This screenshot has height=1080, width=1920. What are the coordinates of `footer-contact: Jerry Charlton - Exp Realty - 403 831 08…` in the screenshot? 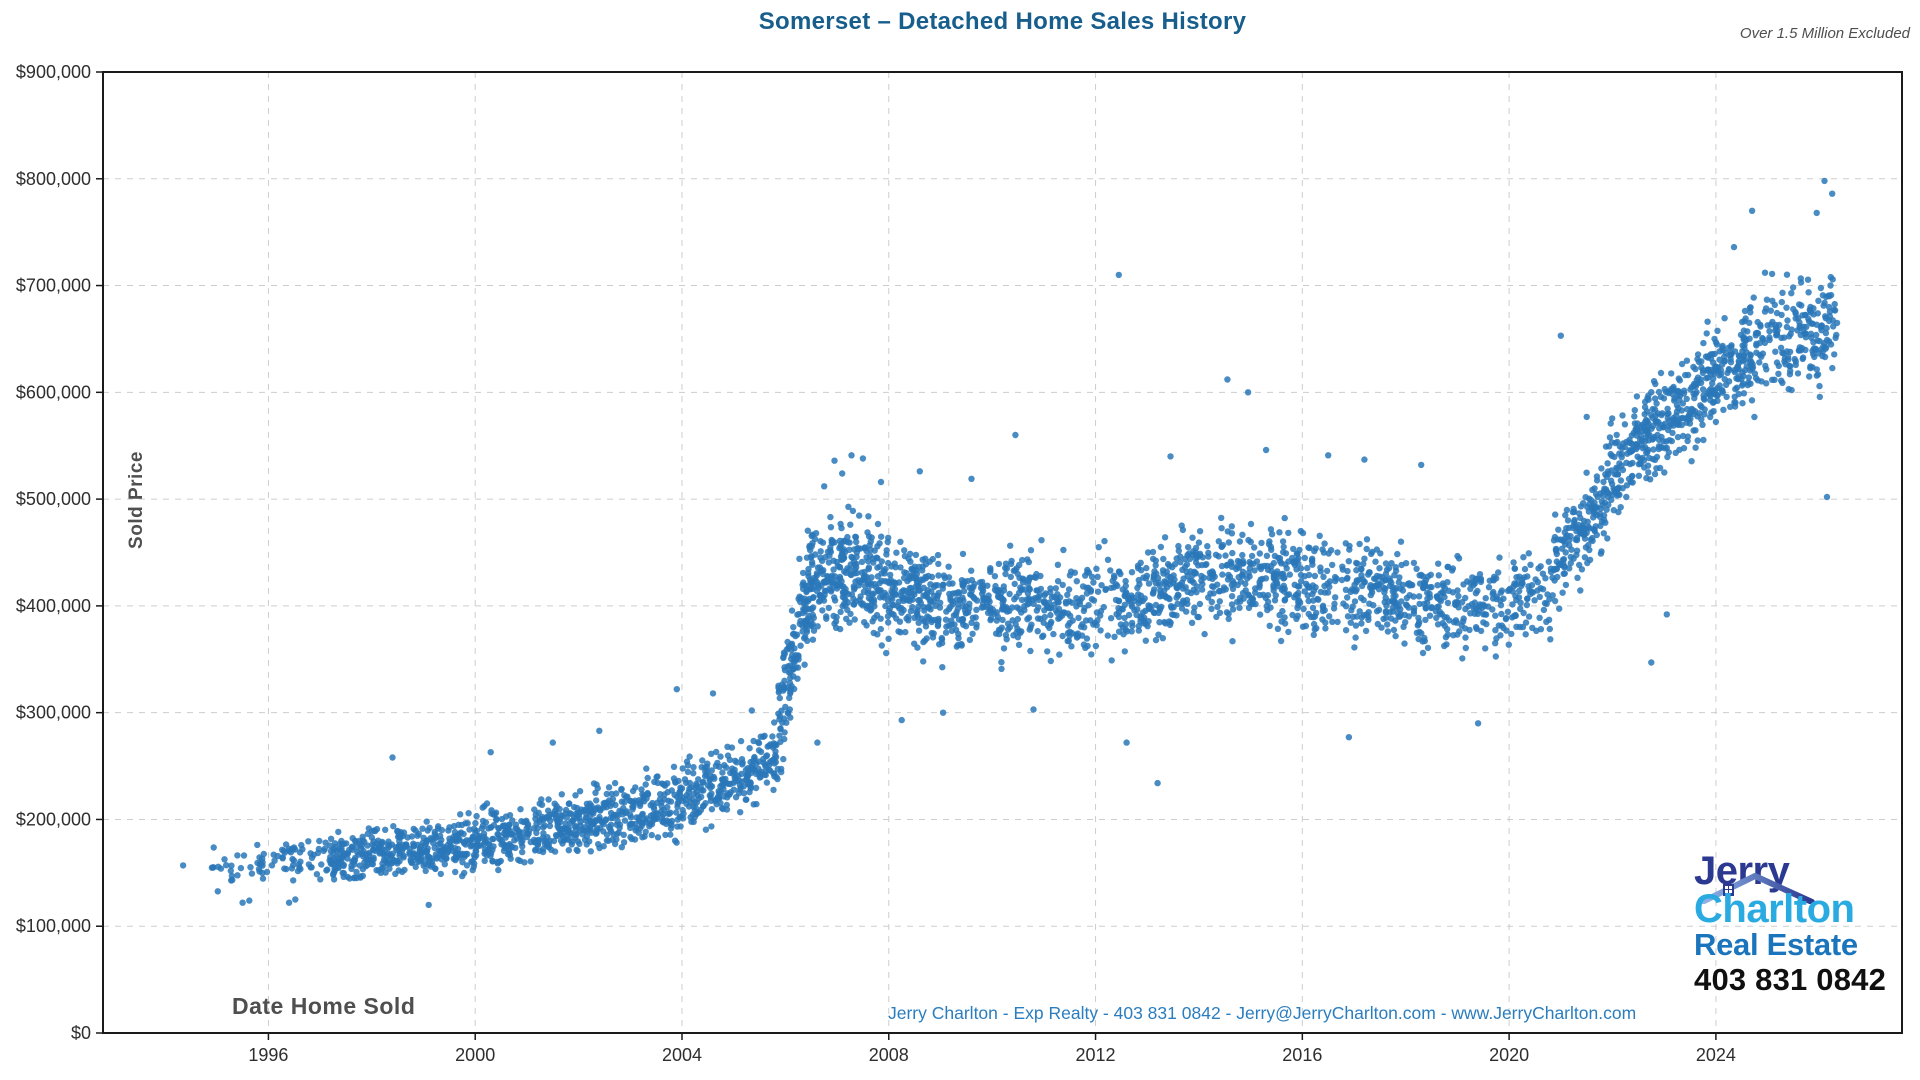 It's located at (1262, 1013).